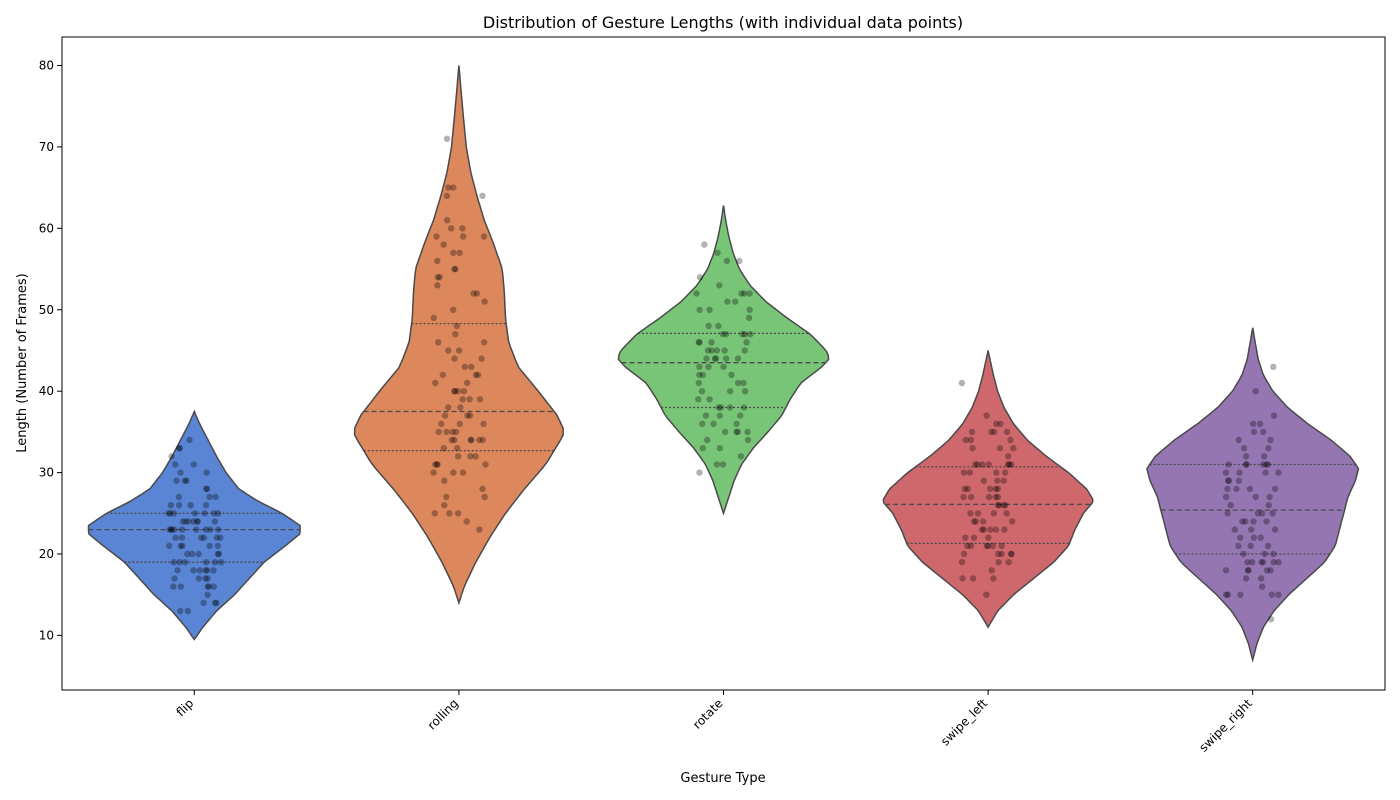 The image size is (1400, 800). I want to click on violin-swipe_left, so click(988, 489).